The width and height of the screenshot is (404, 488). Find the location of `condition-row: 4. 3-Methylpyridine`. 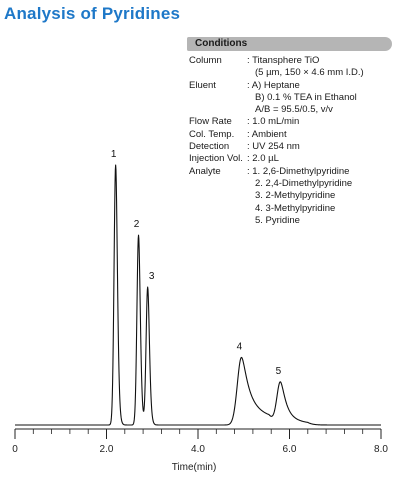

condition-row: 4. 3-Methylpyridine is located at coordinates (276, 209).